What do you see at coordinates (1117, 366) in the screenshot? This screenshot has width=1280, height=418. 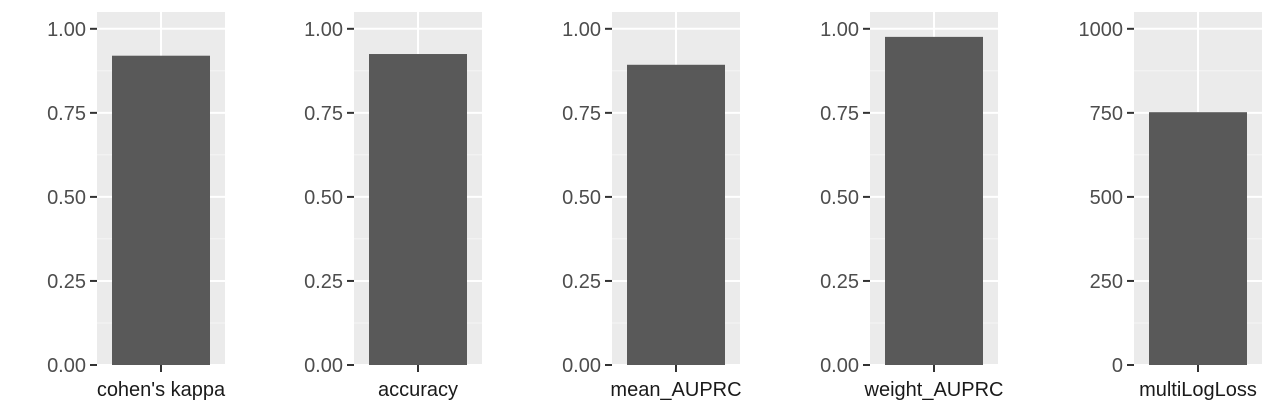 I see `y-tick-label: 0` at bounding box center [1117, 366].